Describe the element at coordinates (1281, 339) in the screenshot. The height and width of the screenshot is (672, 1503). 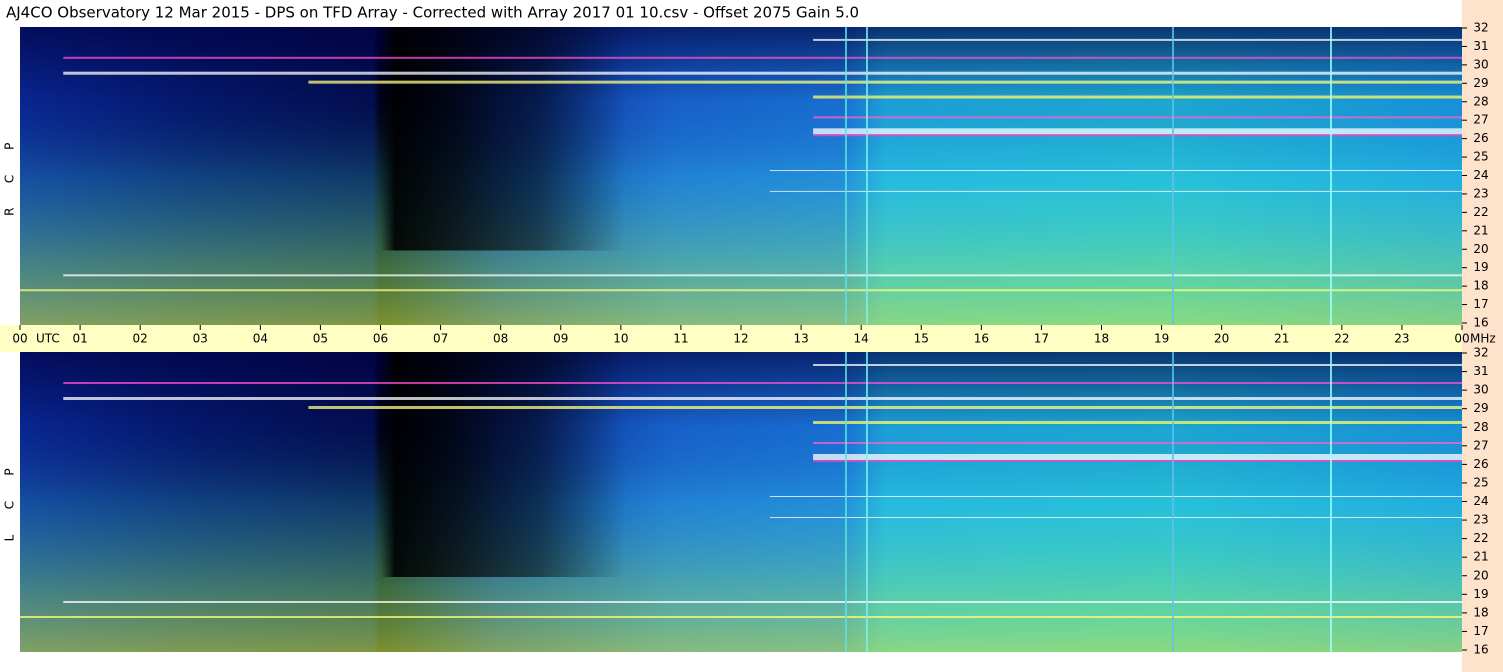
I see `x-tick-label: 21` at that location.